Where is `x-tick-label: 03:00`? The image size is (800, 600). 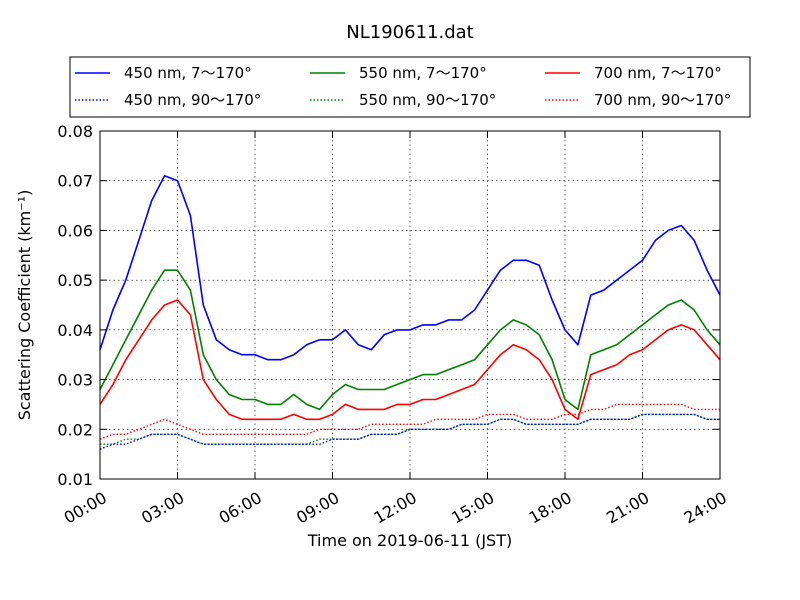 x-tick-label: 03:00 is located at coordinates (162, 508).